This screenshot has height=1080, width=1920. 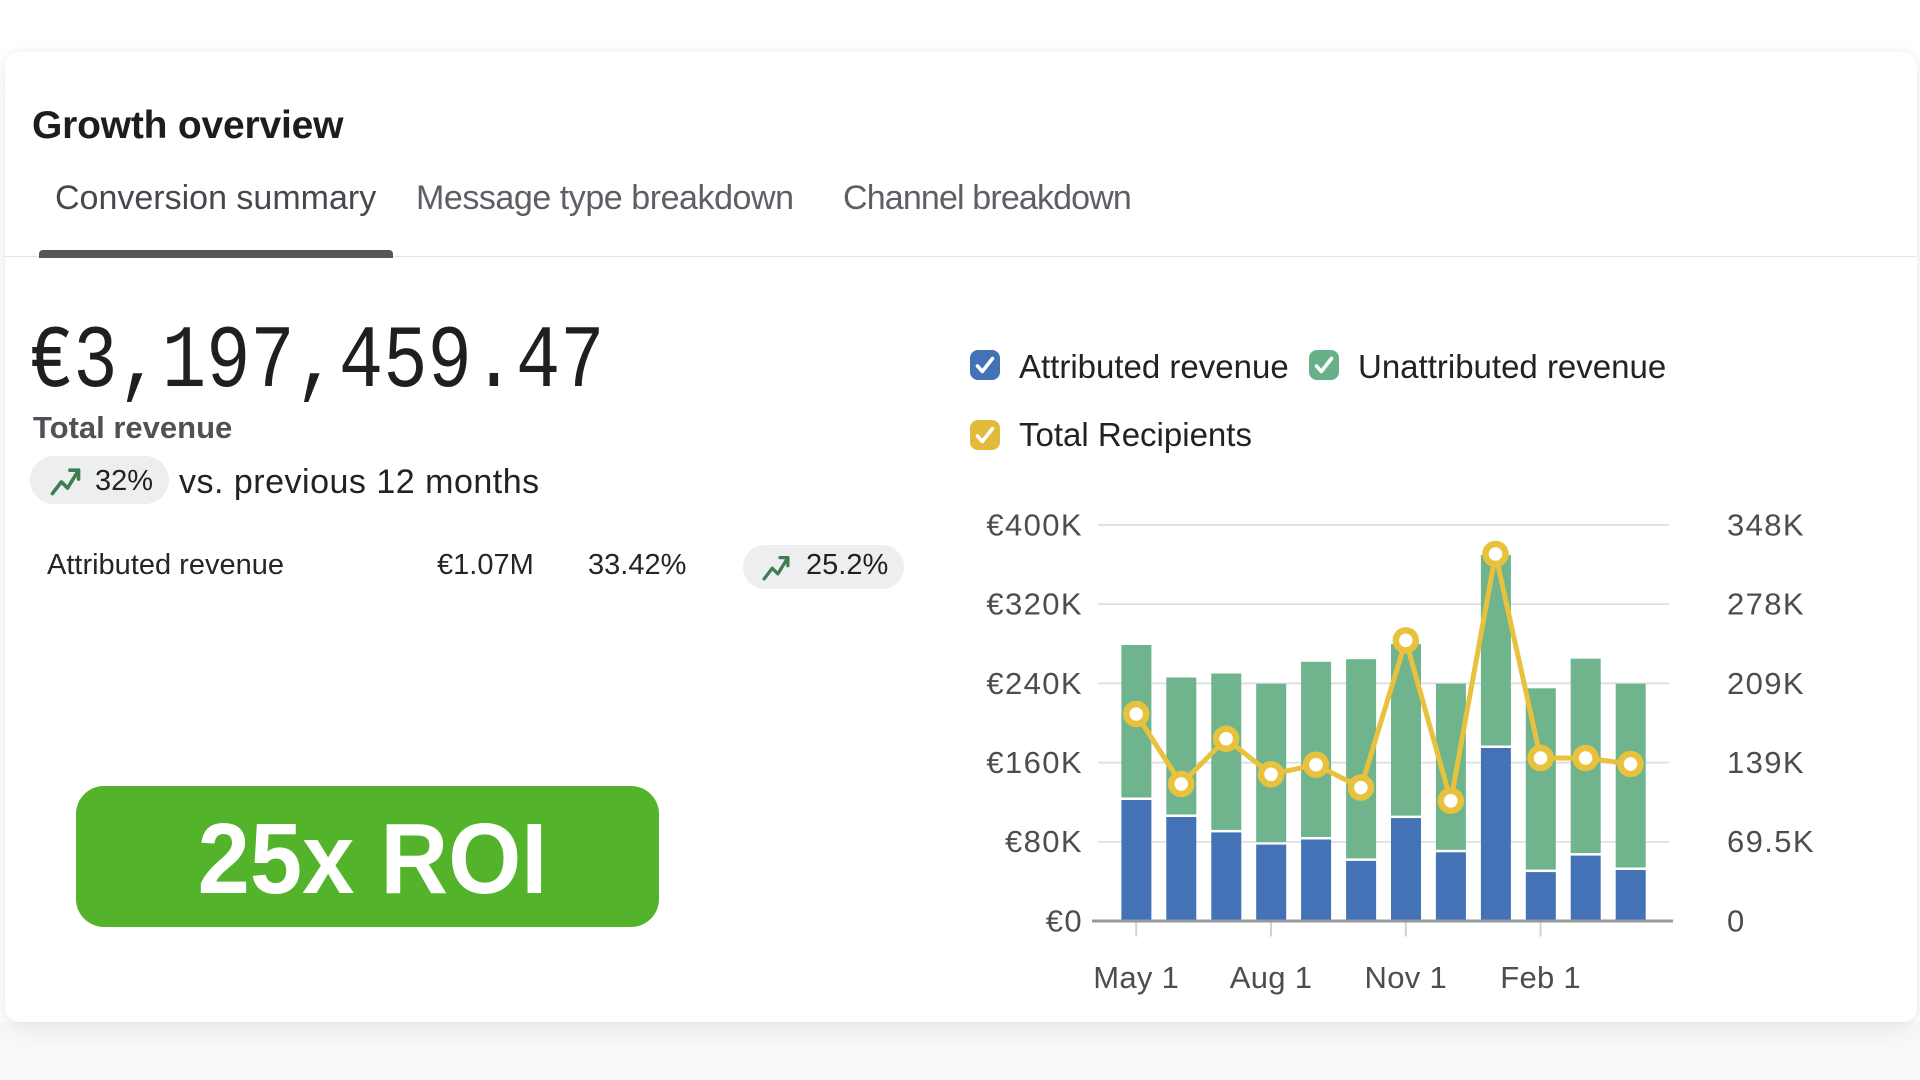 I want to click on svg-text: €80K, so click(x=1044, y=841).